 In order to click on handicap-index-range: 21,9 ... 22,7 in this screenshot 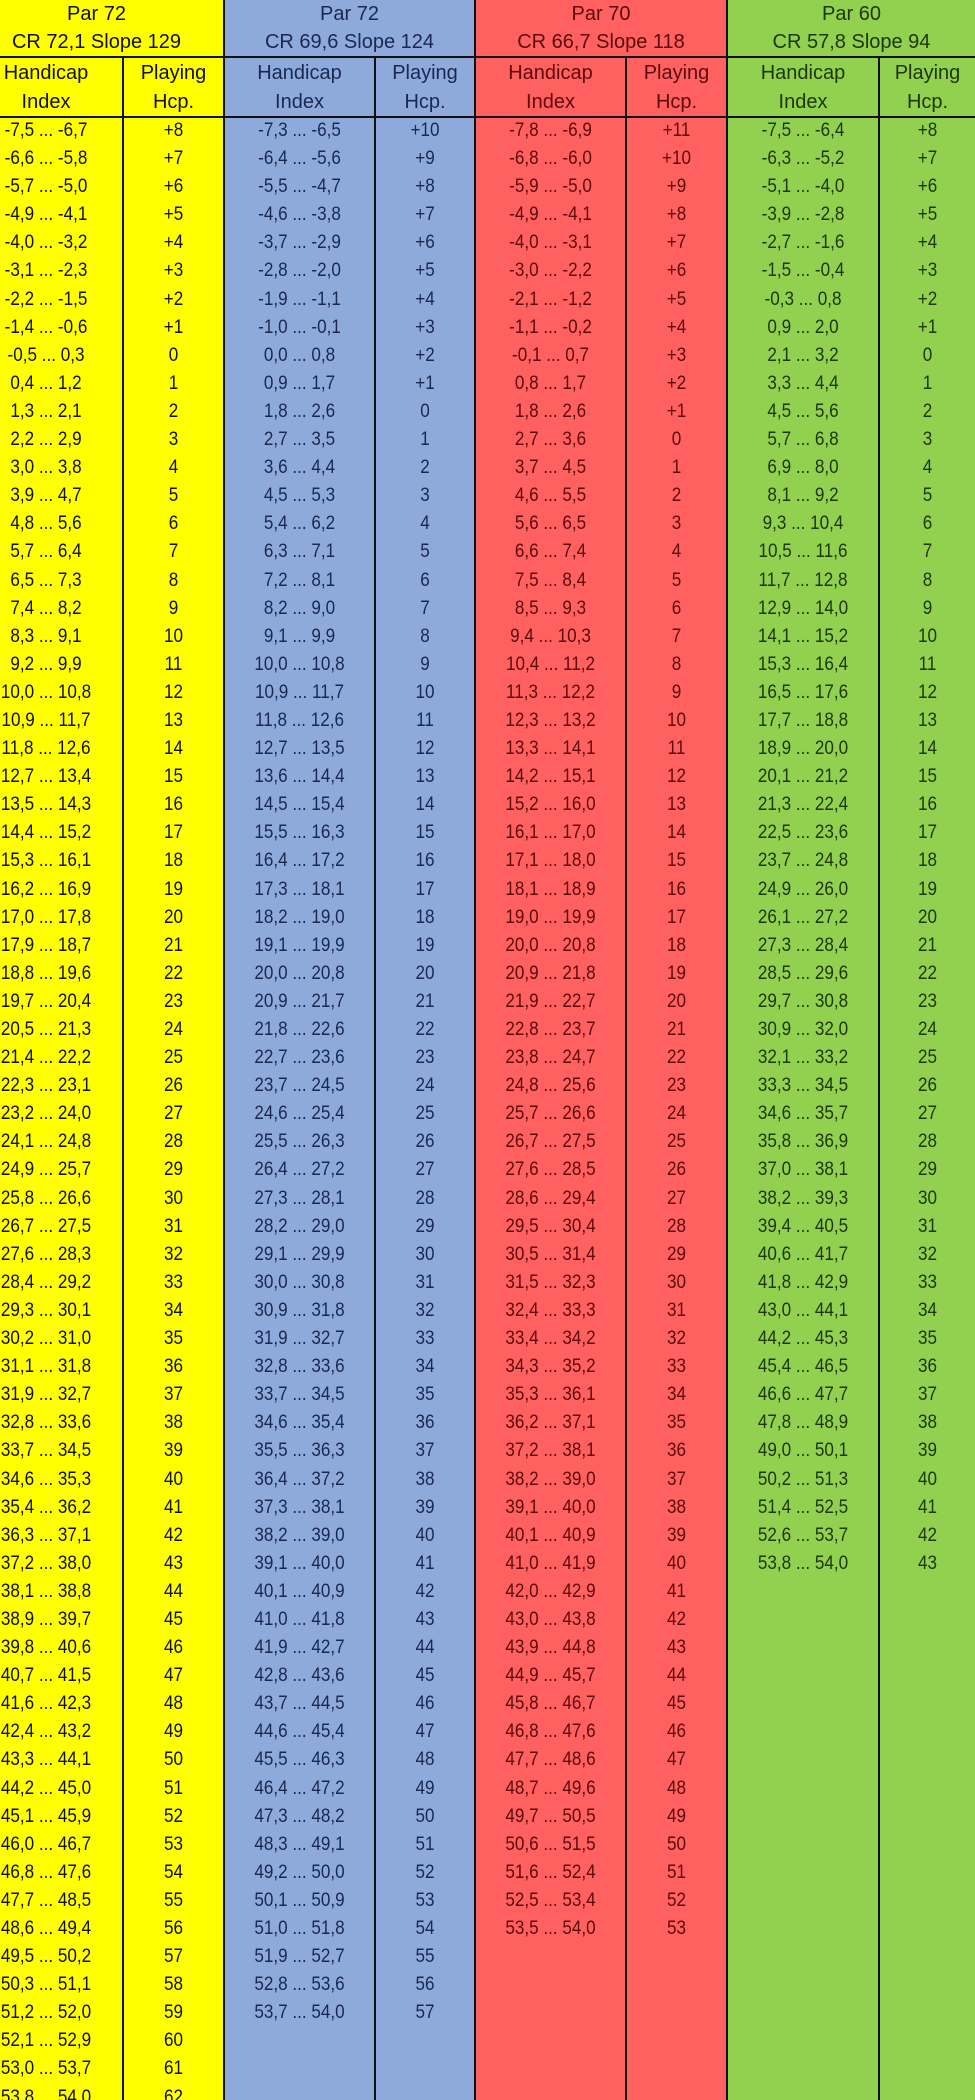, I will do `click(550, 1001)`.